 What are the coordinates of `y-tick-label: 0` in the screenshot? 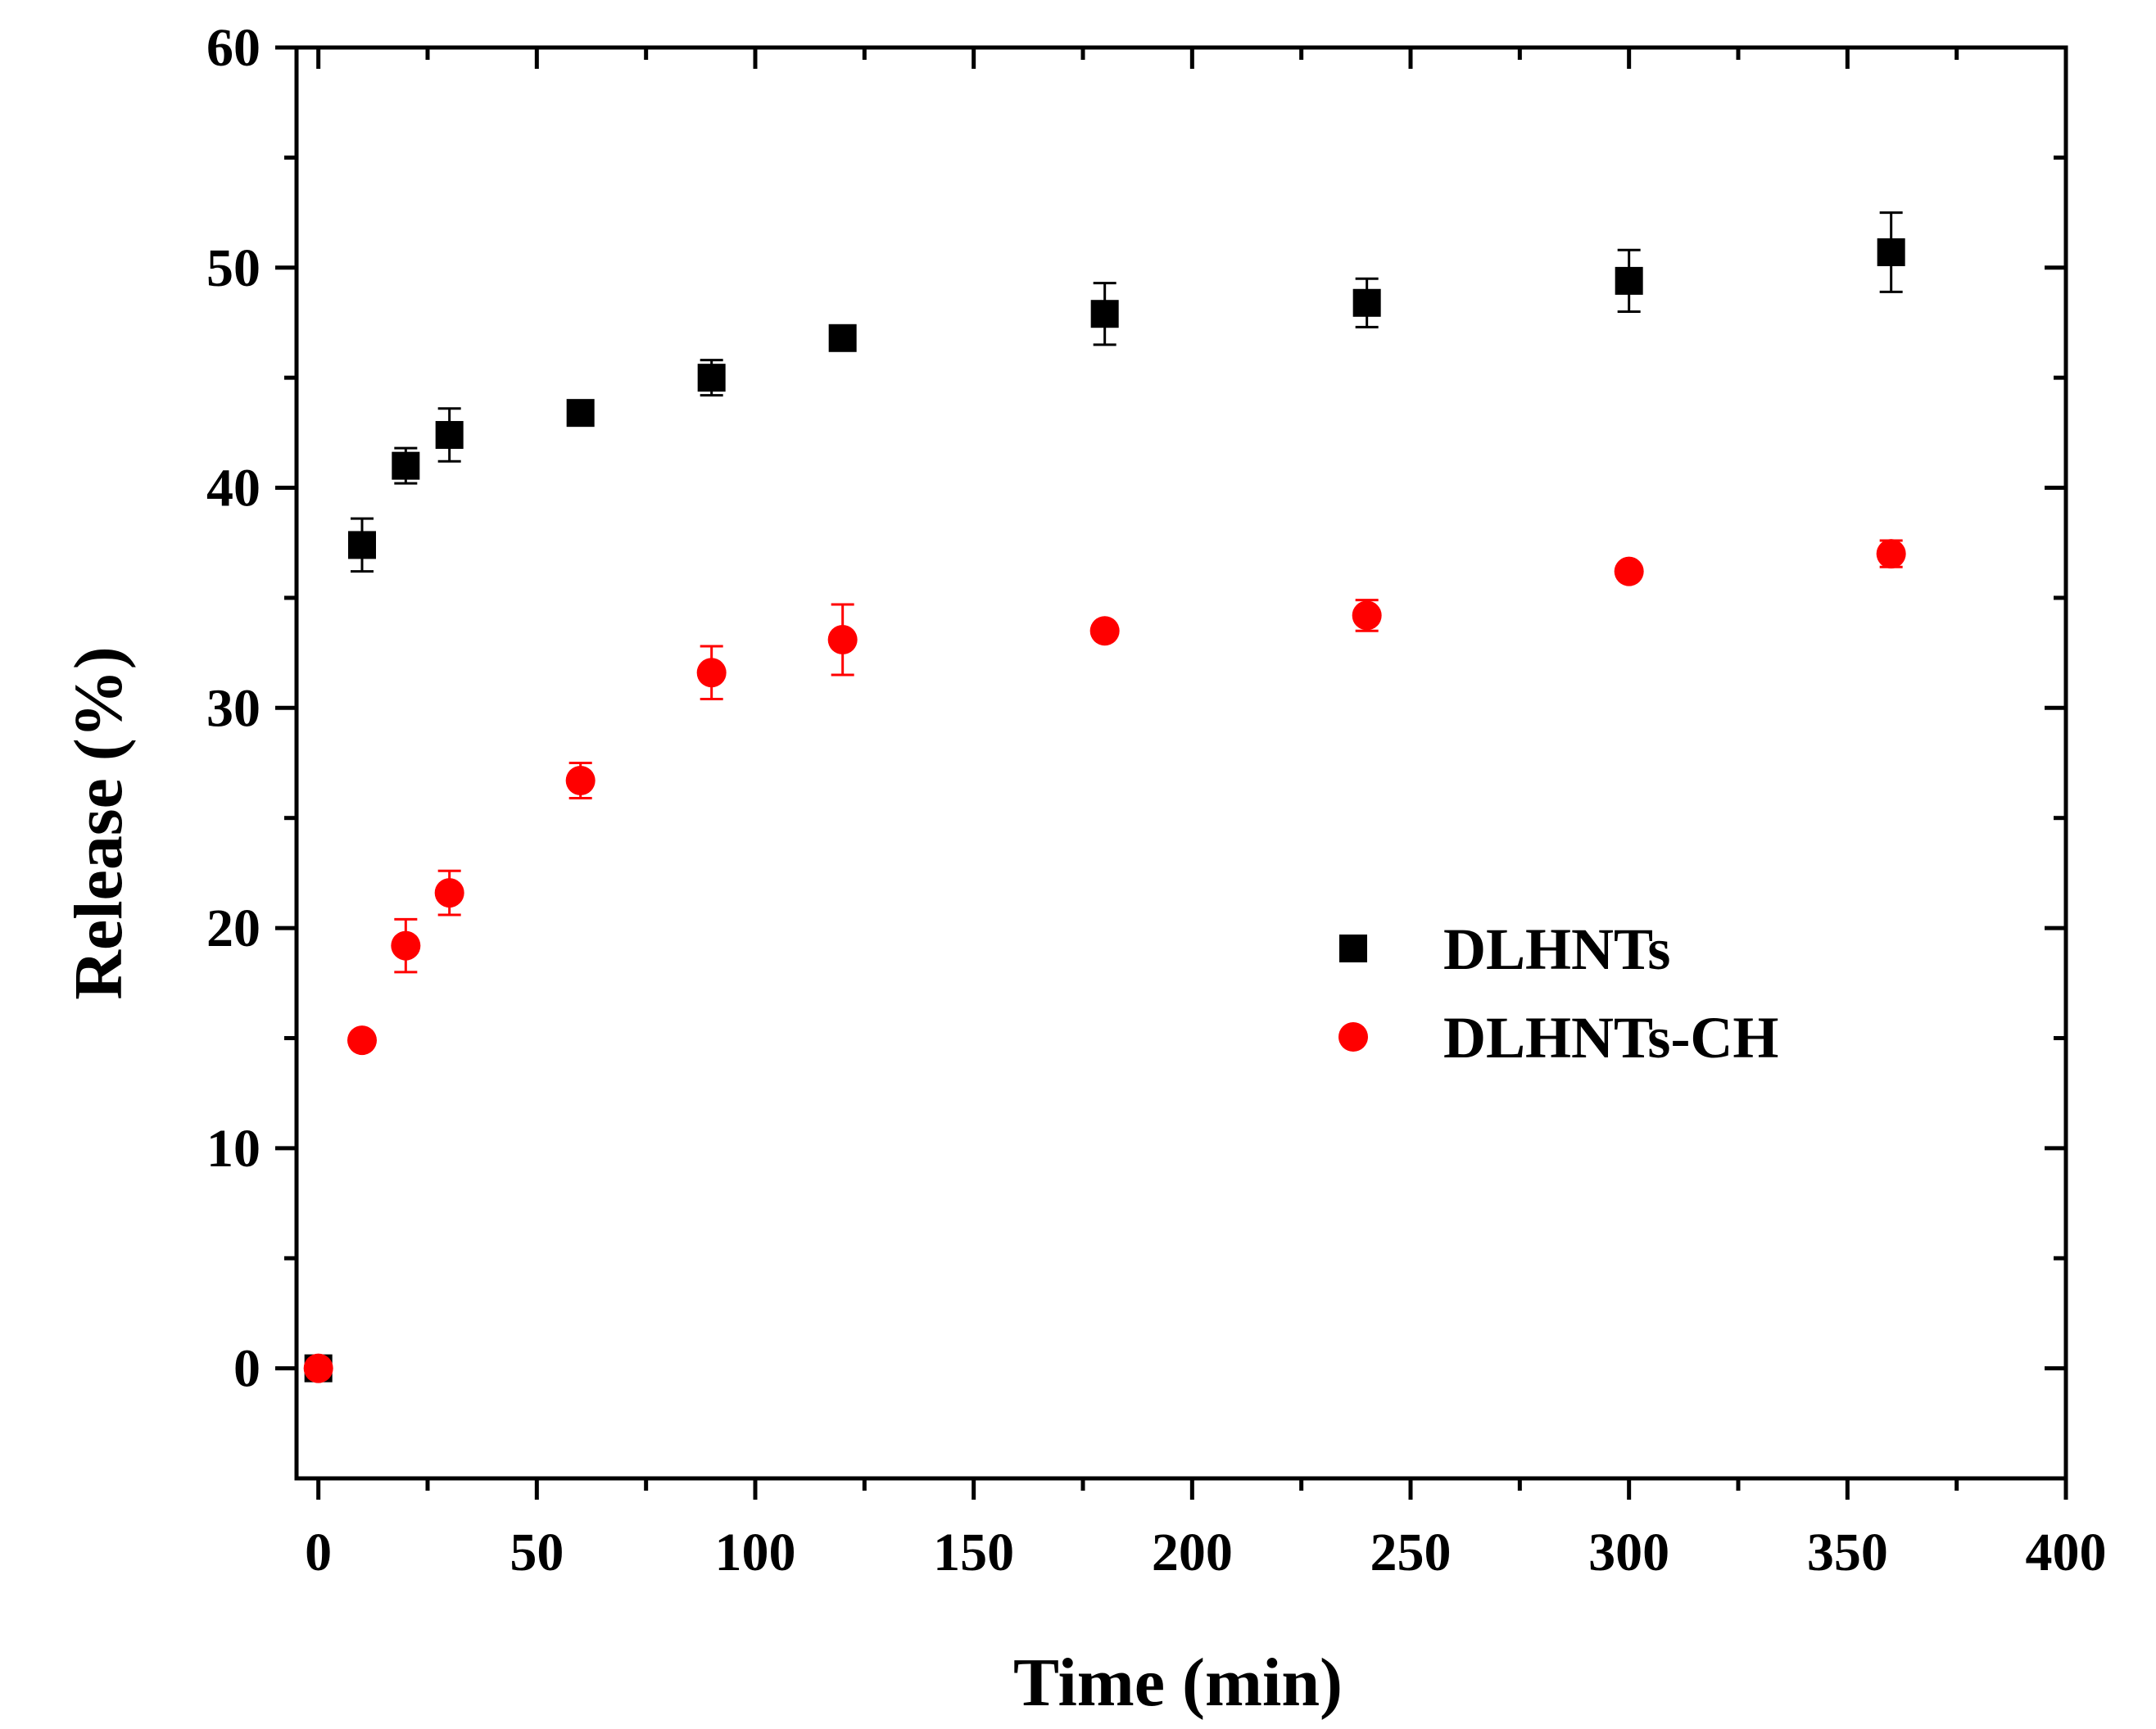 It's located at (246, 1369).